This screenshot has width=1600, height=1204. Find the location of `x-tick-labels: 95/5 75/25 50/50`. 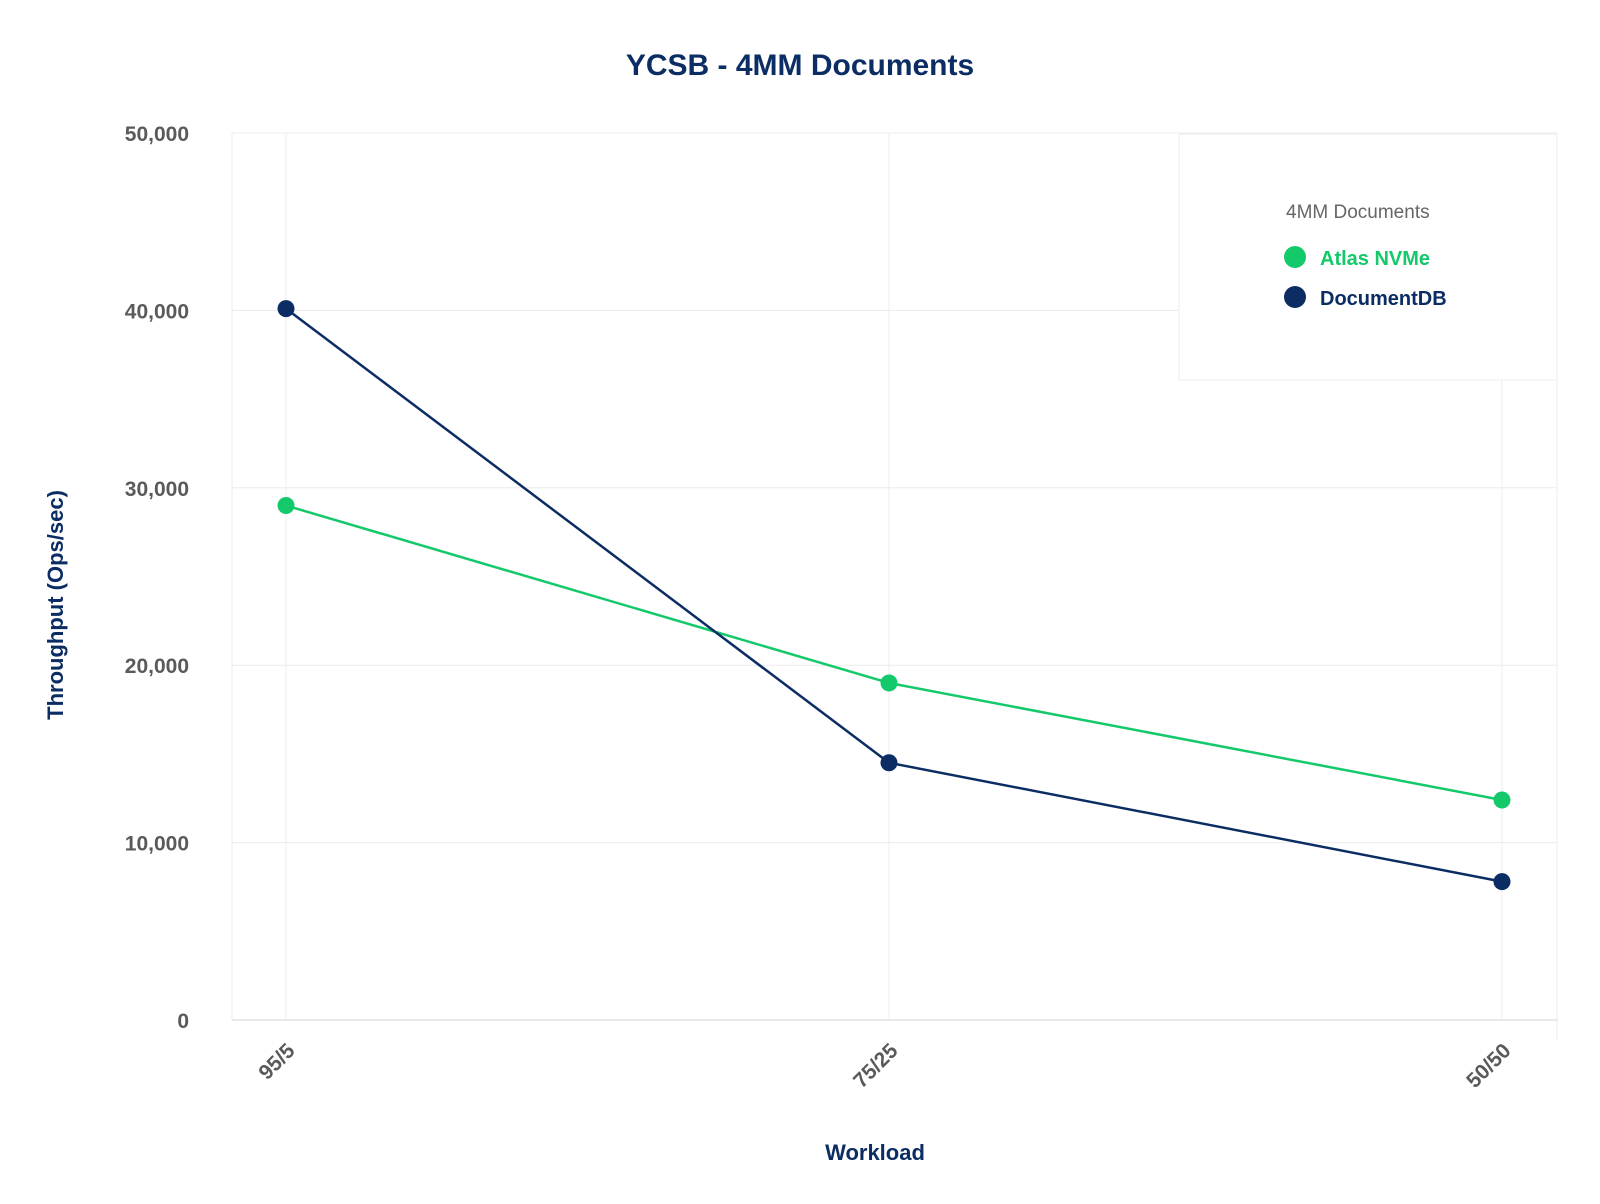

x-tick-labels: 95/5 75/25 50/50 is located at coordinates (884, 1066).